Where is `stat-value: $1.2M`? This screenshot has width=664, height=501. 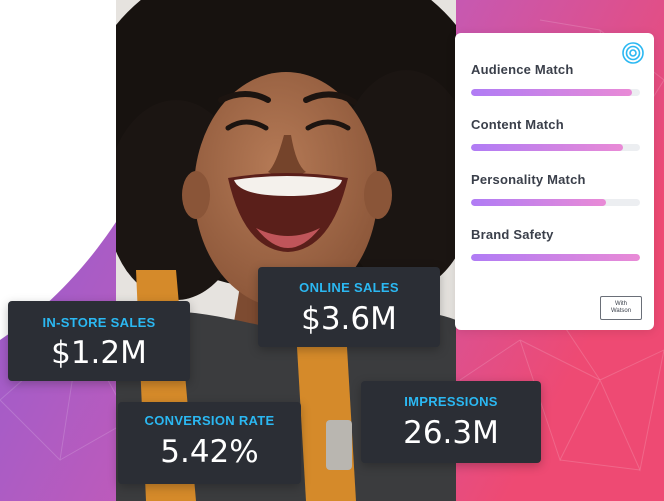
stat-value: $1.2M is located at coordinates (99, 353).